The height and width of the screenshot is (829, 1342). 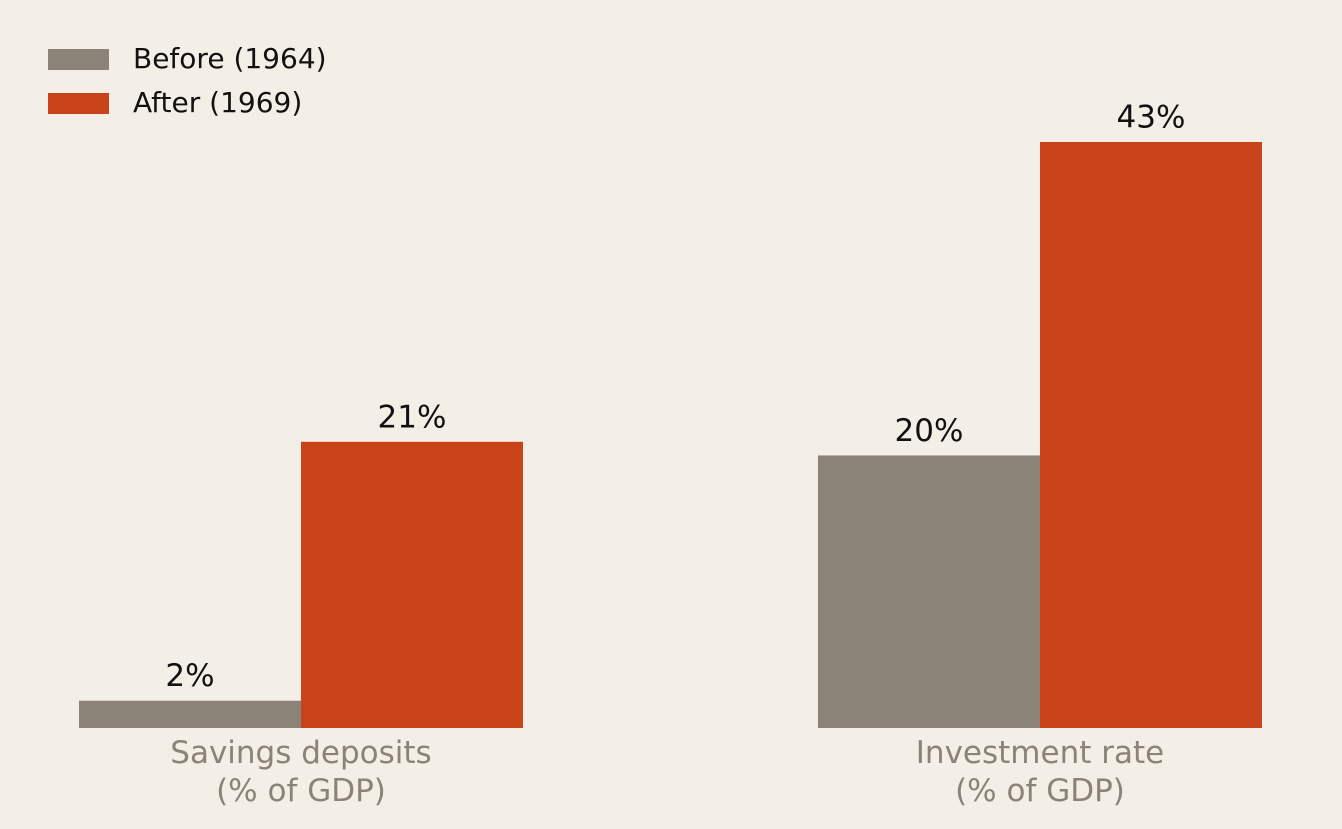 I want to click on legend-label: Before (1964), so click(x=230, y=58).